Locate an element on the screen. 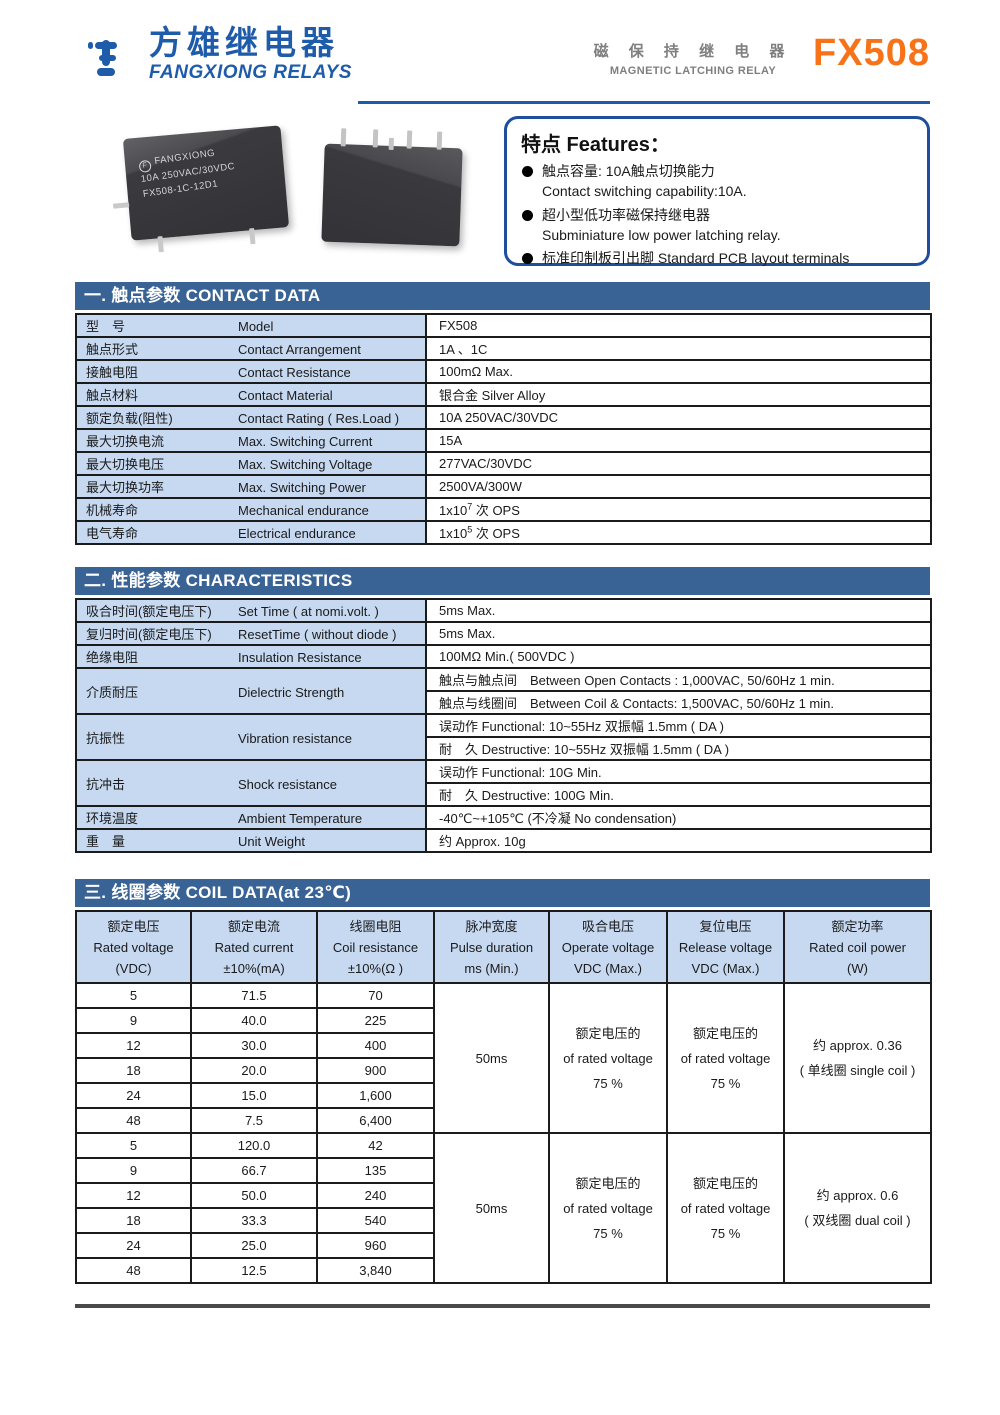 The width and height of the screenshot is (1000, 1415). table-row: 机械寿命 Mechanical endurance 1x107 次 OPS is located at coordinates (503, 509).